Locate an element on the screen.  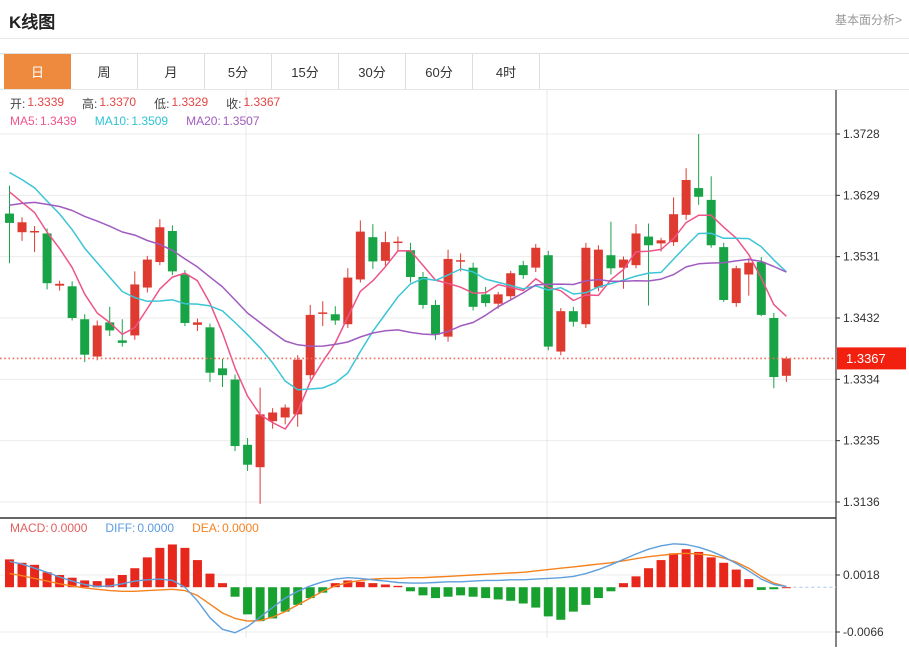
tab-15min: 15分 is located at coordinates (305, 71).